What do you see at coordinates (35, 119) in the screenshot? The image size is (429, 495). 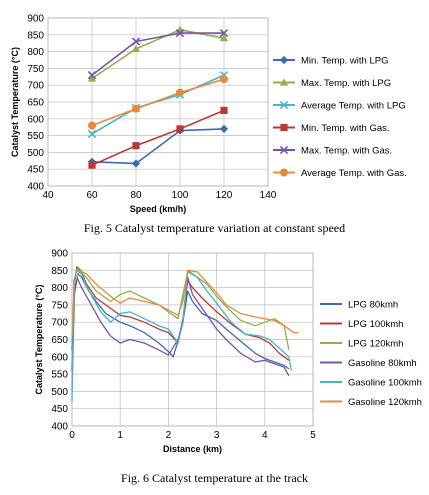 I see `chart1-y-tick-label: 600` at bounding box center [35, 119].